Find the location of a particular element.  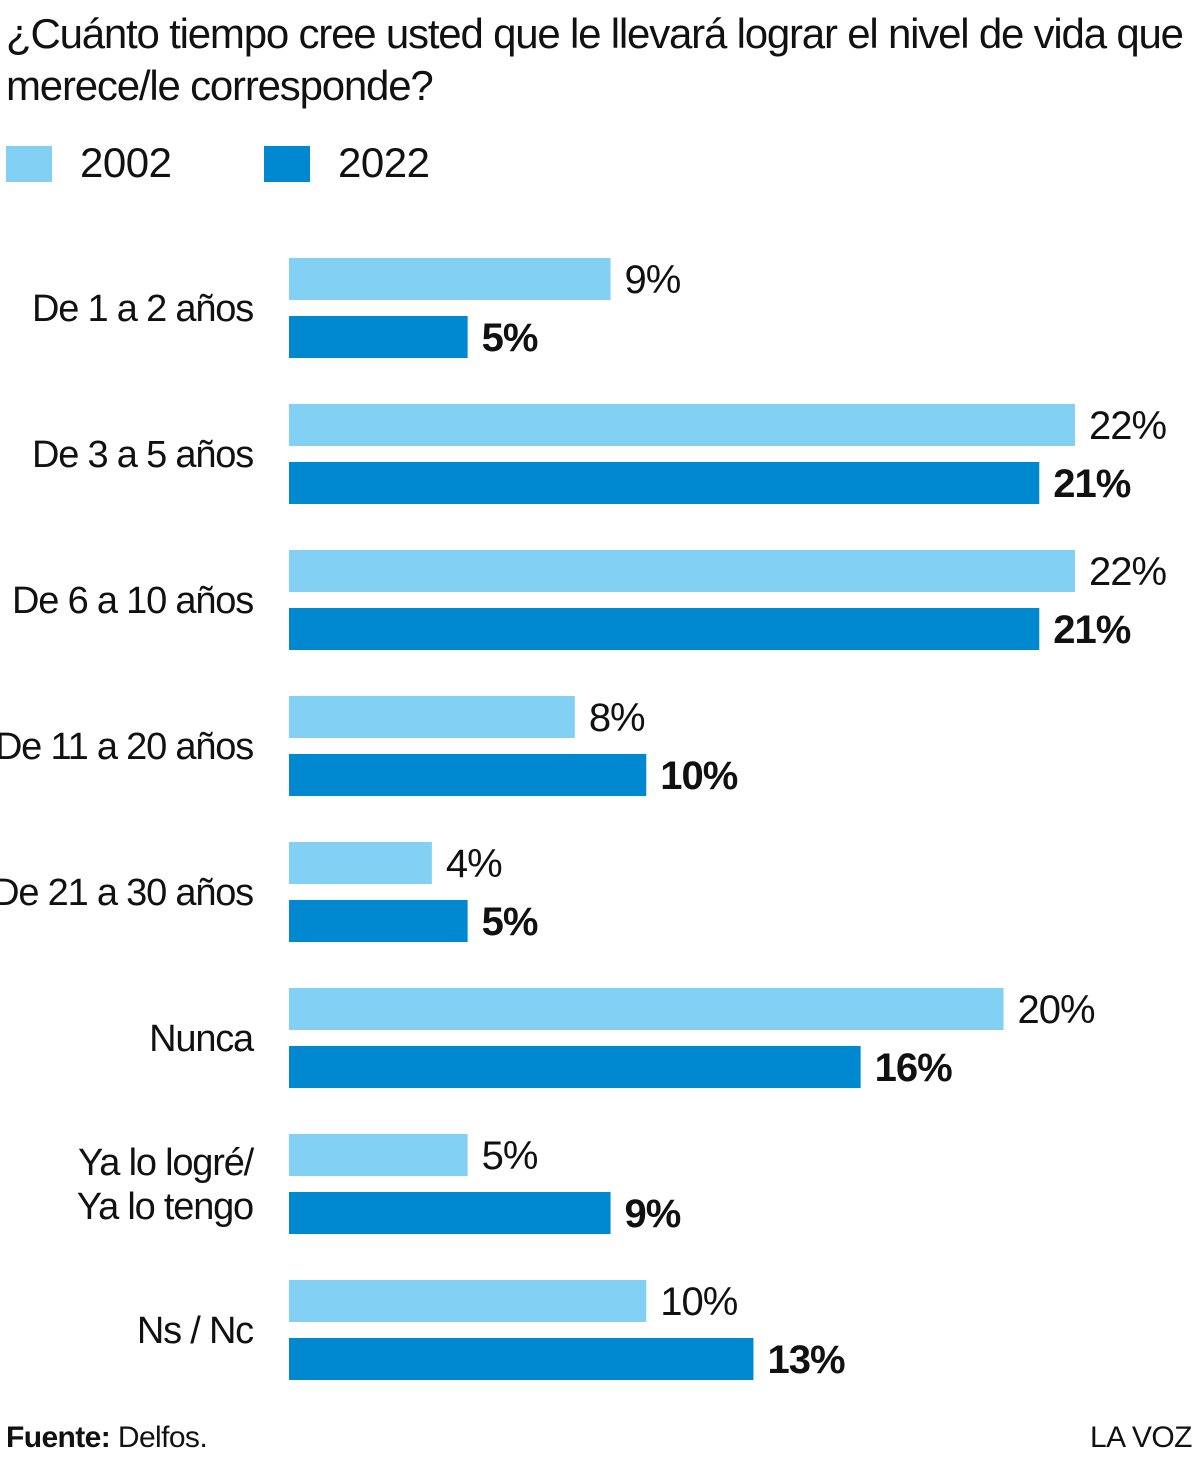

footer-source: Fuente: Delfos. is located at coordinates (107, 1438).